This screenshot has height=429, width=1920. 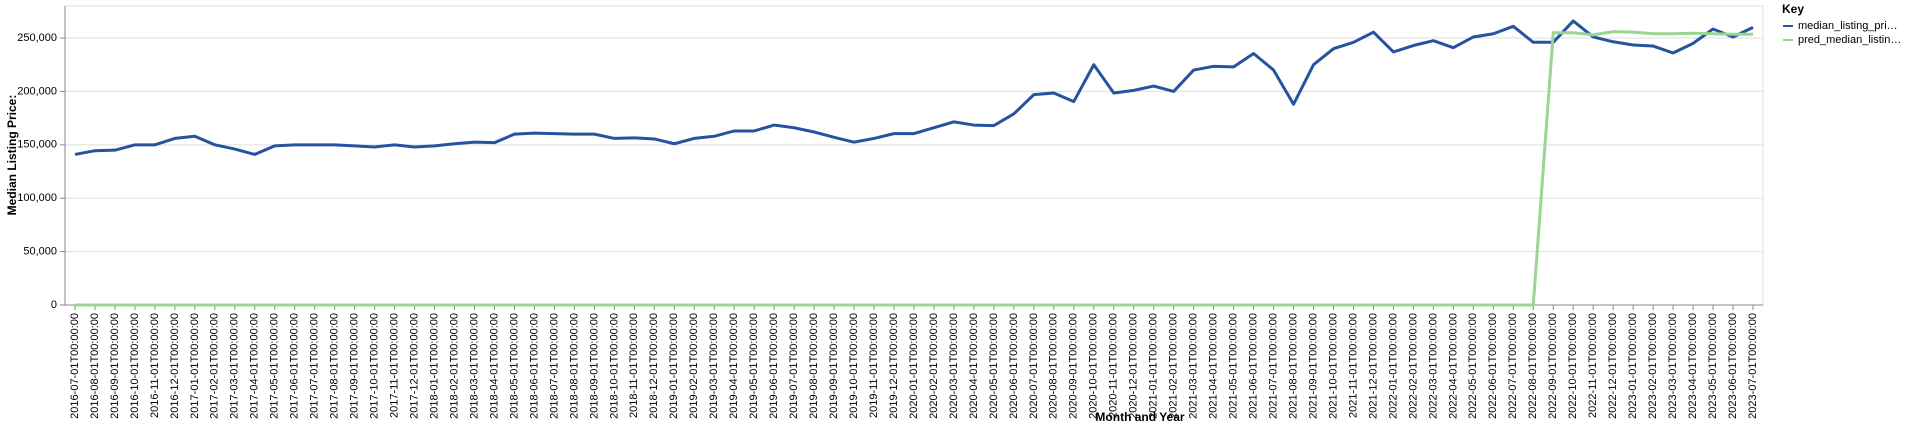 What do you see at coordinates (454, 366) in the screenshot?
I see `x-tick-label: 2018-02-01T00:00:00` at bounding box center [454, 366].